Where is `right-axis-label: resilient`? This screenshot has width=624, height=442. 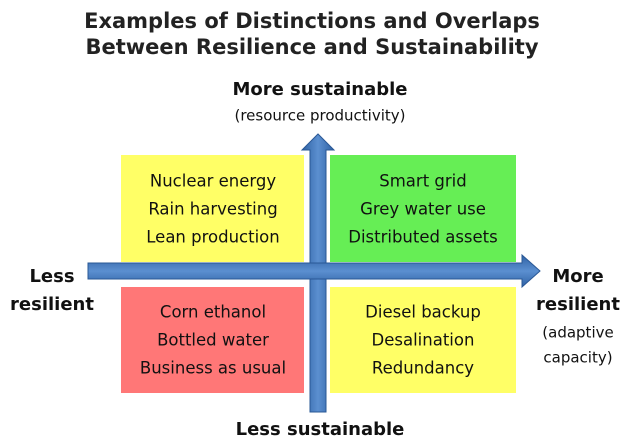
right-axis-label: resilient is located at coordinates (578, 304).